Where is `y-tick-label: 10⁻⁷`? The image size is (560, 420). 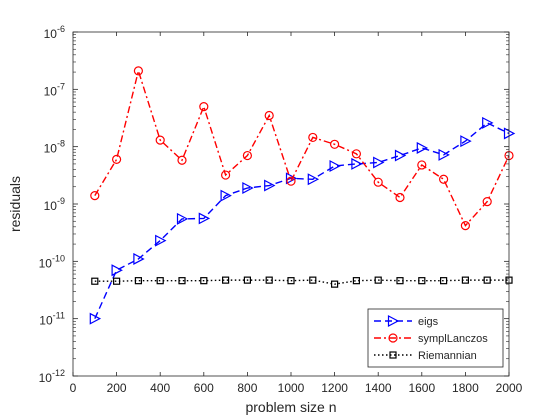 y-tick-label: 10⁻⁷ is located at coordinates (54, 89).